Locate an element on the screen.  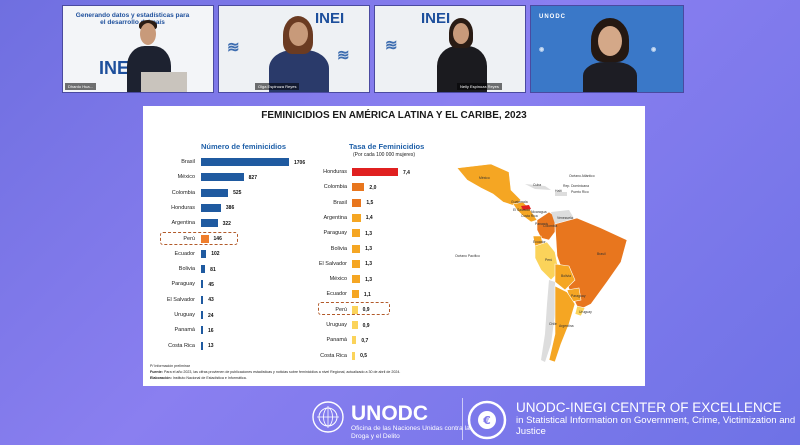
chart-1-value-label: 146 is located at coordinates (217, 239).